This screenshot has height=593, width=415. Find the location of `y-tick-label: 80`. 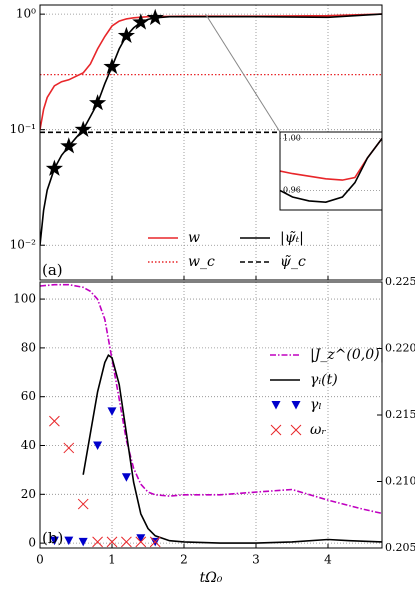

y-tick-label: 80 is located at coordinates (28, 347).